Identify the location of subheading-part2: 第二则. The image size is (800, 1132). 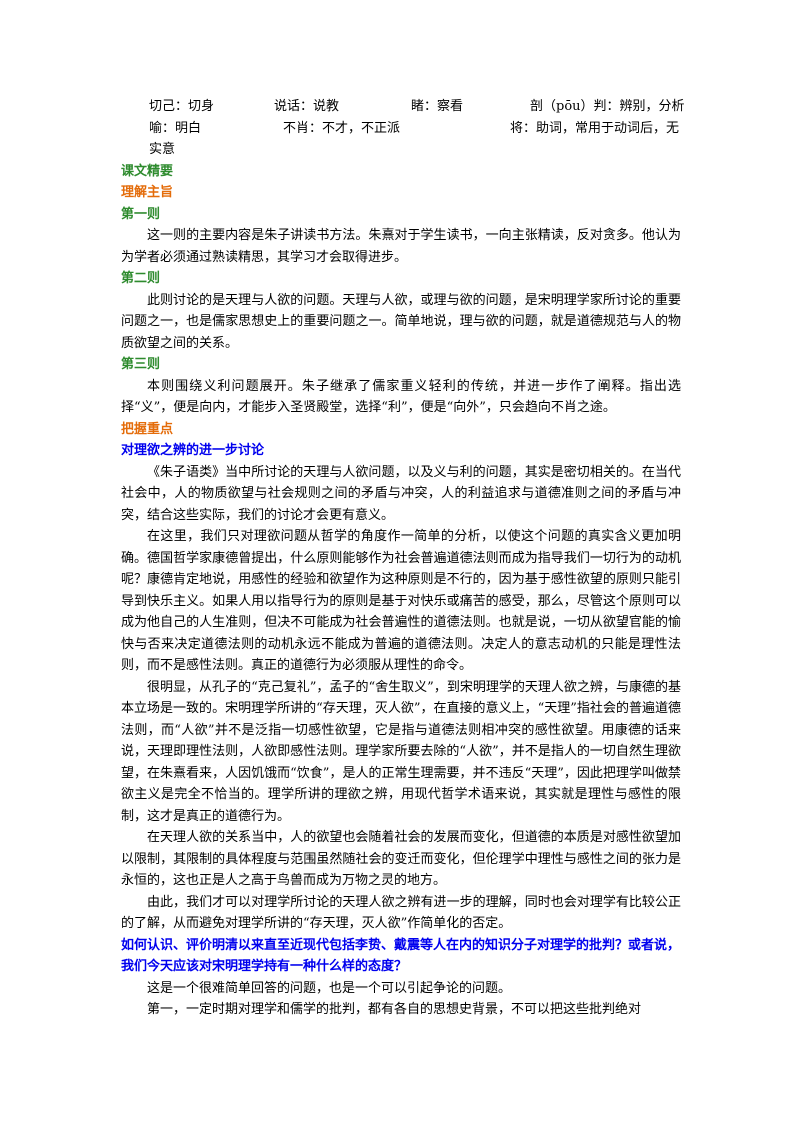
(141, 278).